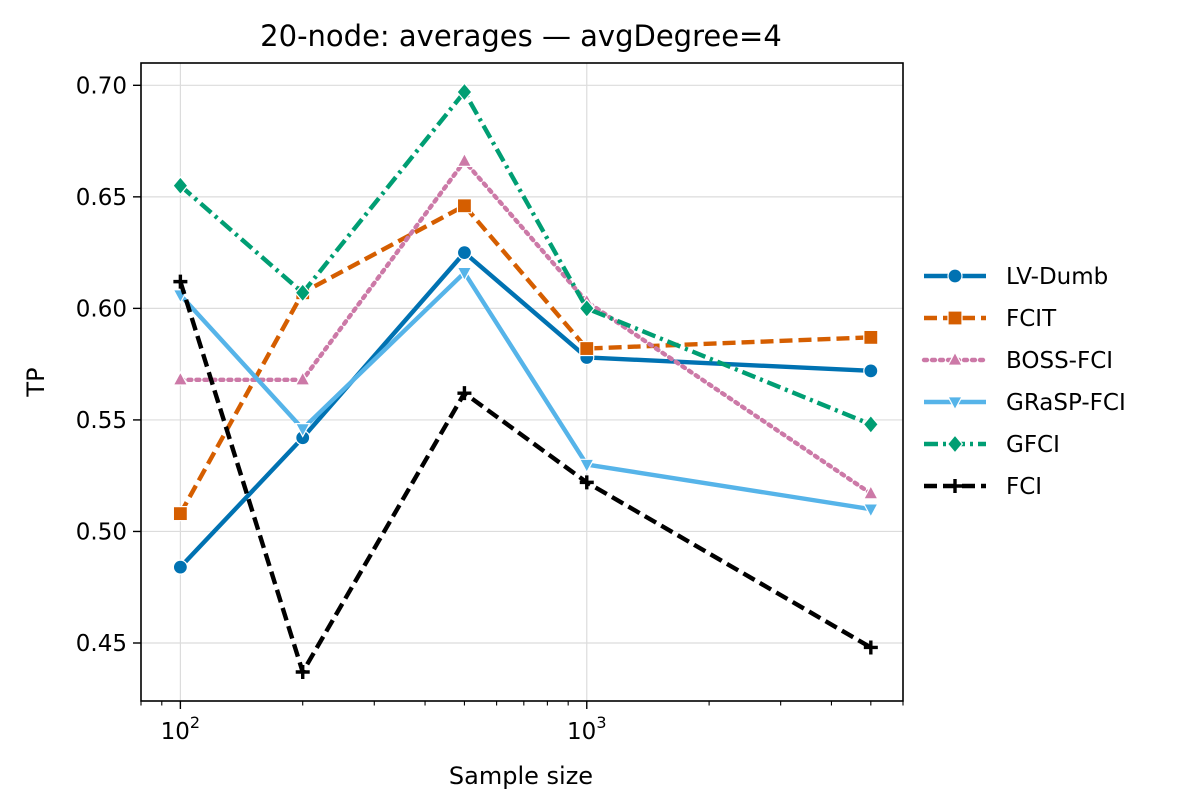 This screenshot has height=810, width=1180. What do you see at coordinates (1031, 319) in the screenshot?
I see `legend-label-1: FCIT` at bounding box center [1031, 319].